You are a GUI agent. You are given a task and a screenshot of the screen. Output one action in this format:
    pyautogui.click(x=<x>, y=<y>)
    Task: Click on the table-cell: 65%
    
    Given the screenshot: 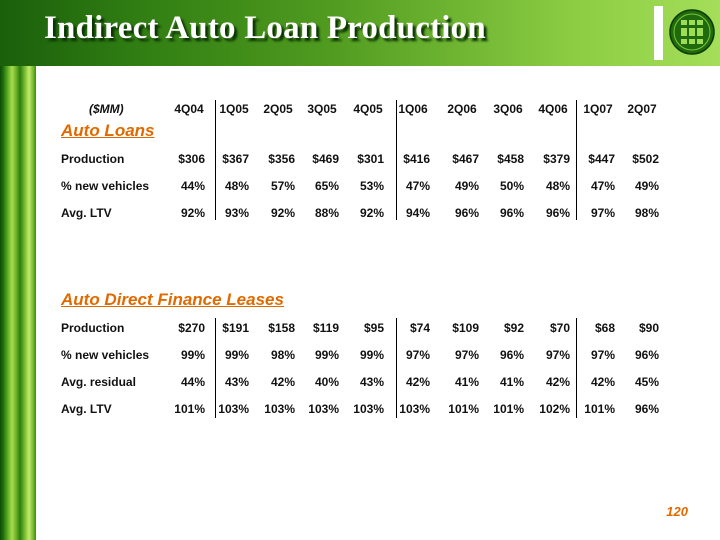 What is the action you would take?
    pyautogui.click(x=326, y=186)
    